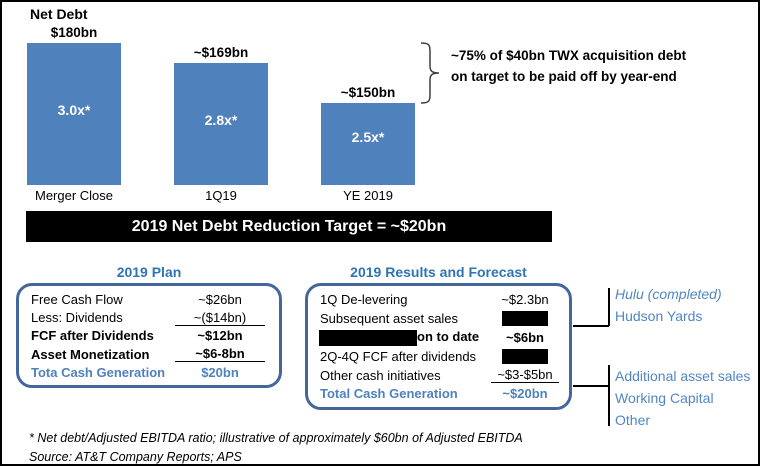 This screenshot has width=760, height=466. Describe the element at coordinates (221, 195) in the screenshot. I see `category-label-1q19: 1Q19` at that location.